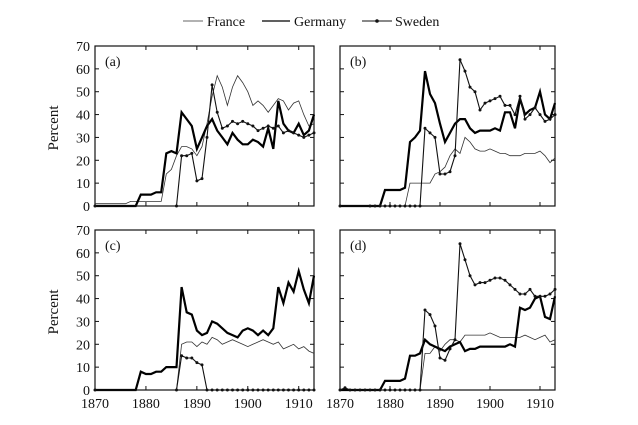  I want to click on legend-marker-sweden, so click(377, 21).